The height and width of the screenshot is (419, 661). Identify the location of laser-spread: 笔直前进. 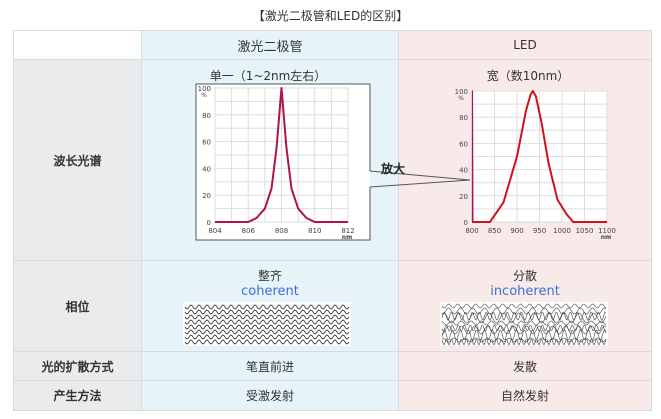
(270, 366).